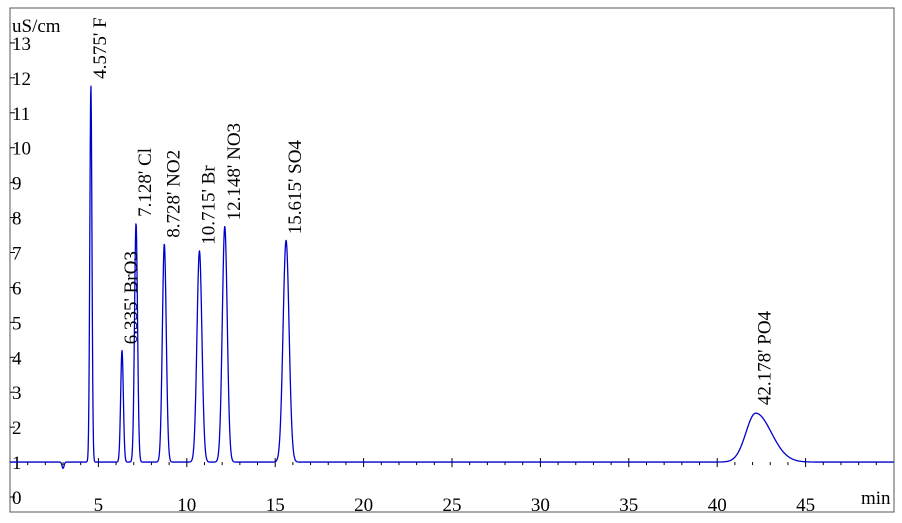 The image size is (902, 523). Describe the element at coordinates (876, 498) in the screenshot. I see `x-axis-unit-label: min` at that location.